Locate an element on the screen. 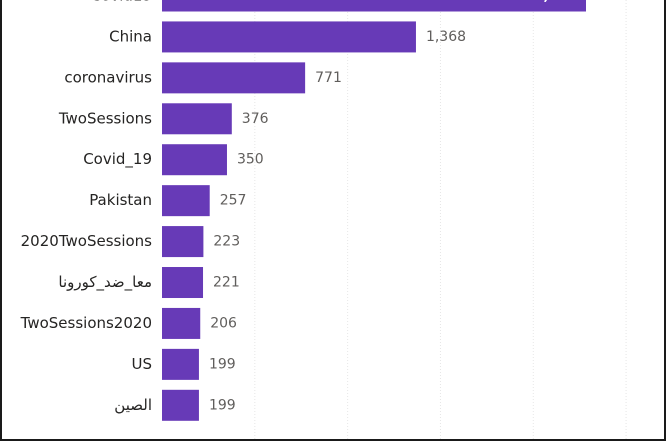 This screenshot has height=441, width=666. data-label: 206 is located at coordinates (223, 323).